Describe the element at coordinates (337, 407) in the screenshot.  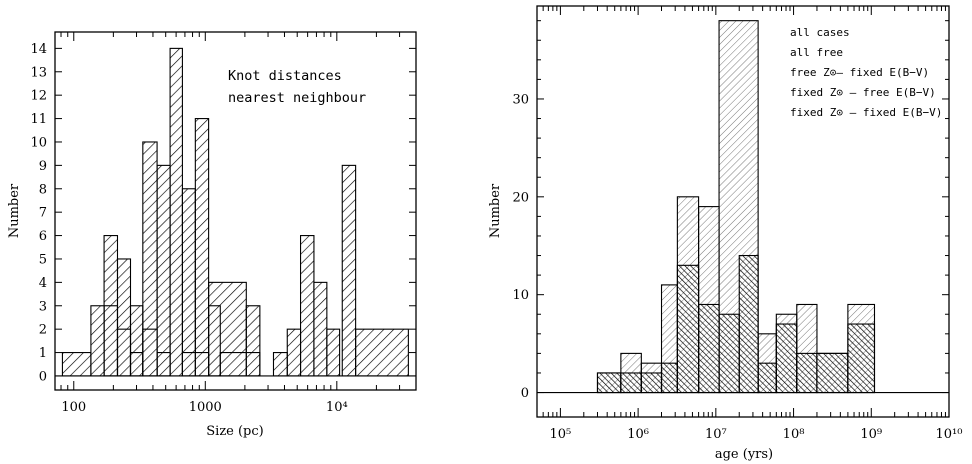
I see `x-tick-label: 10⁴` at that location.